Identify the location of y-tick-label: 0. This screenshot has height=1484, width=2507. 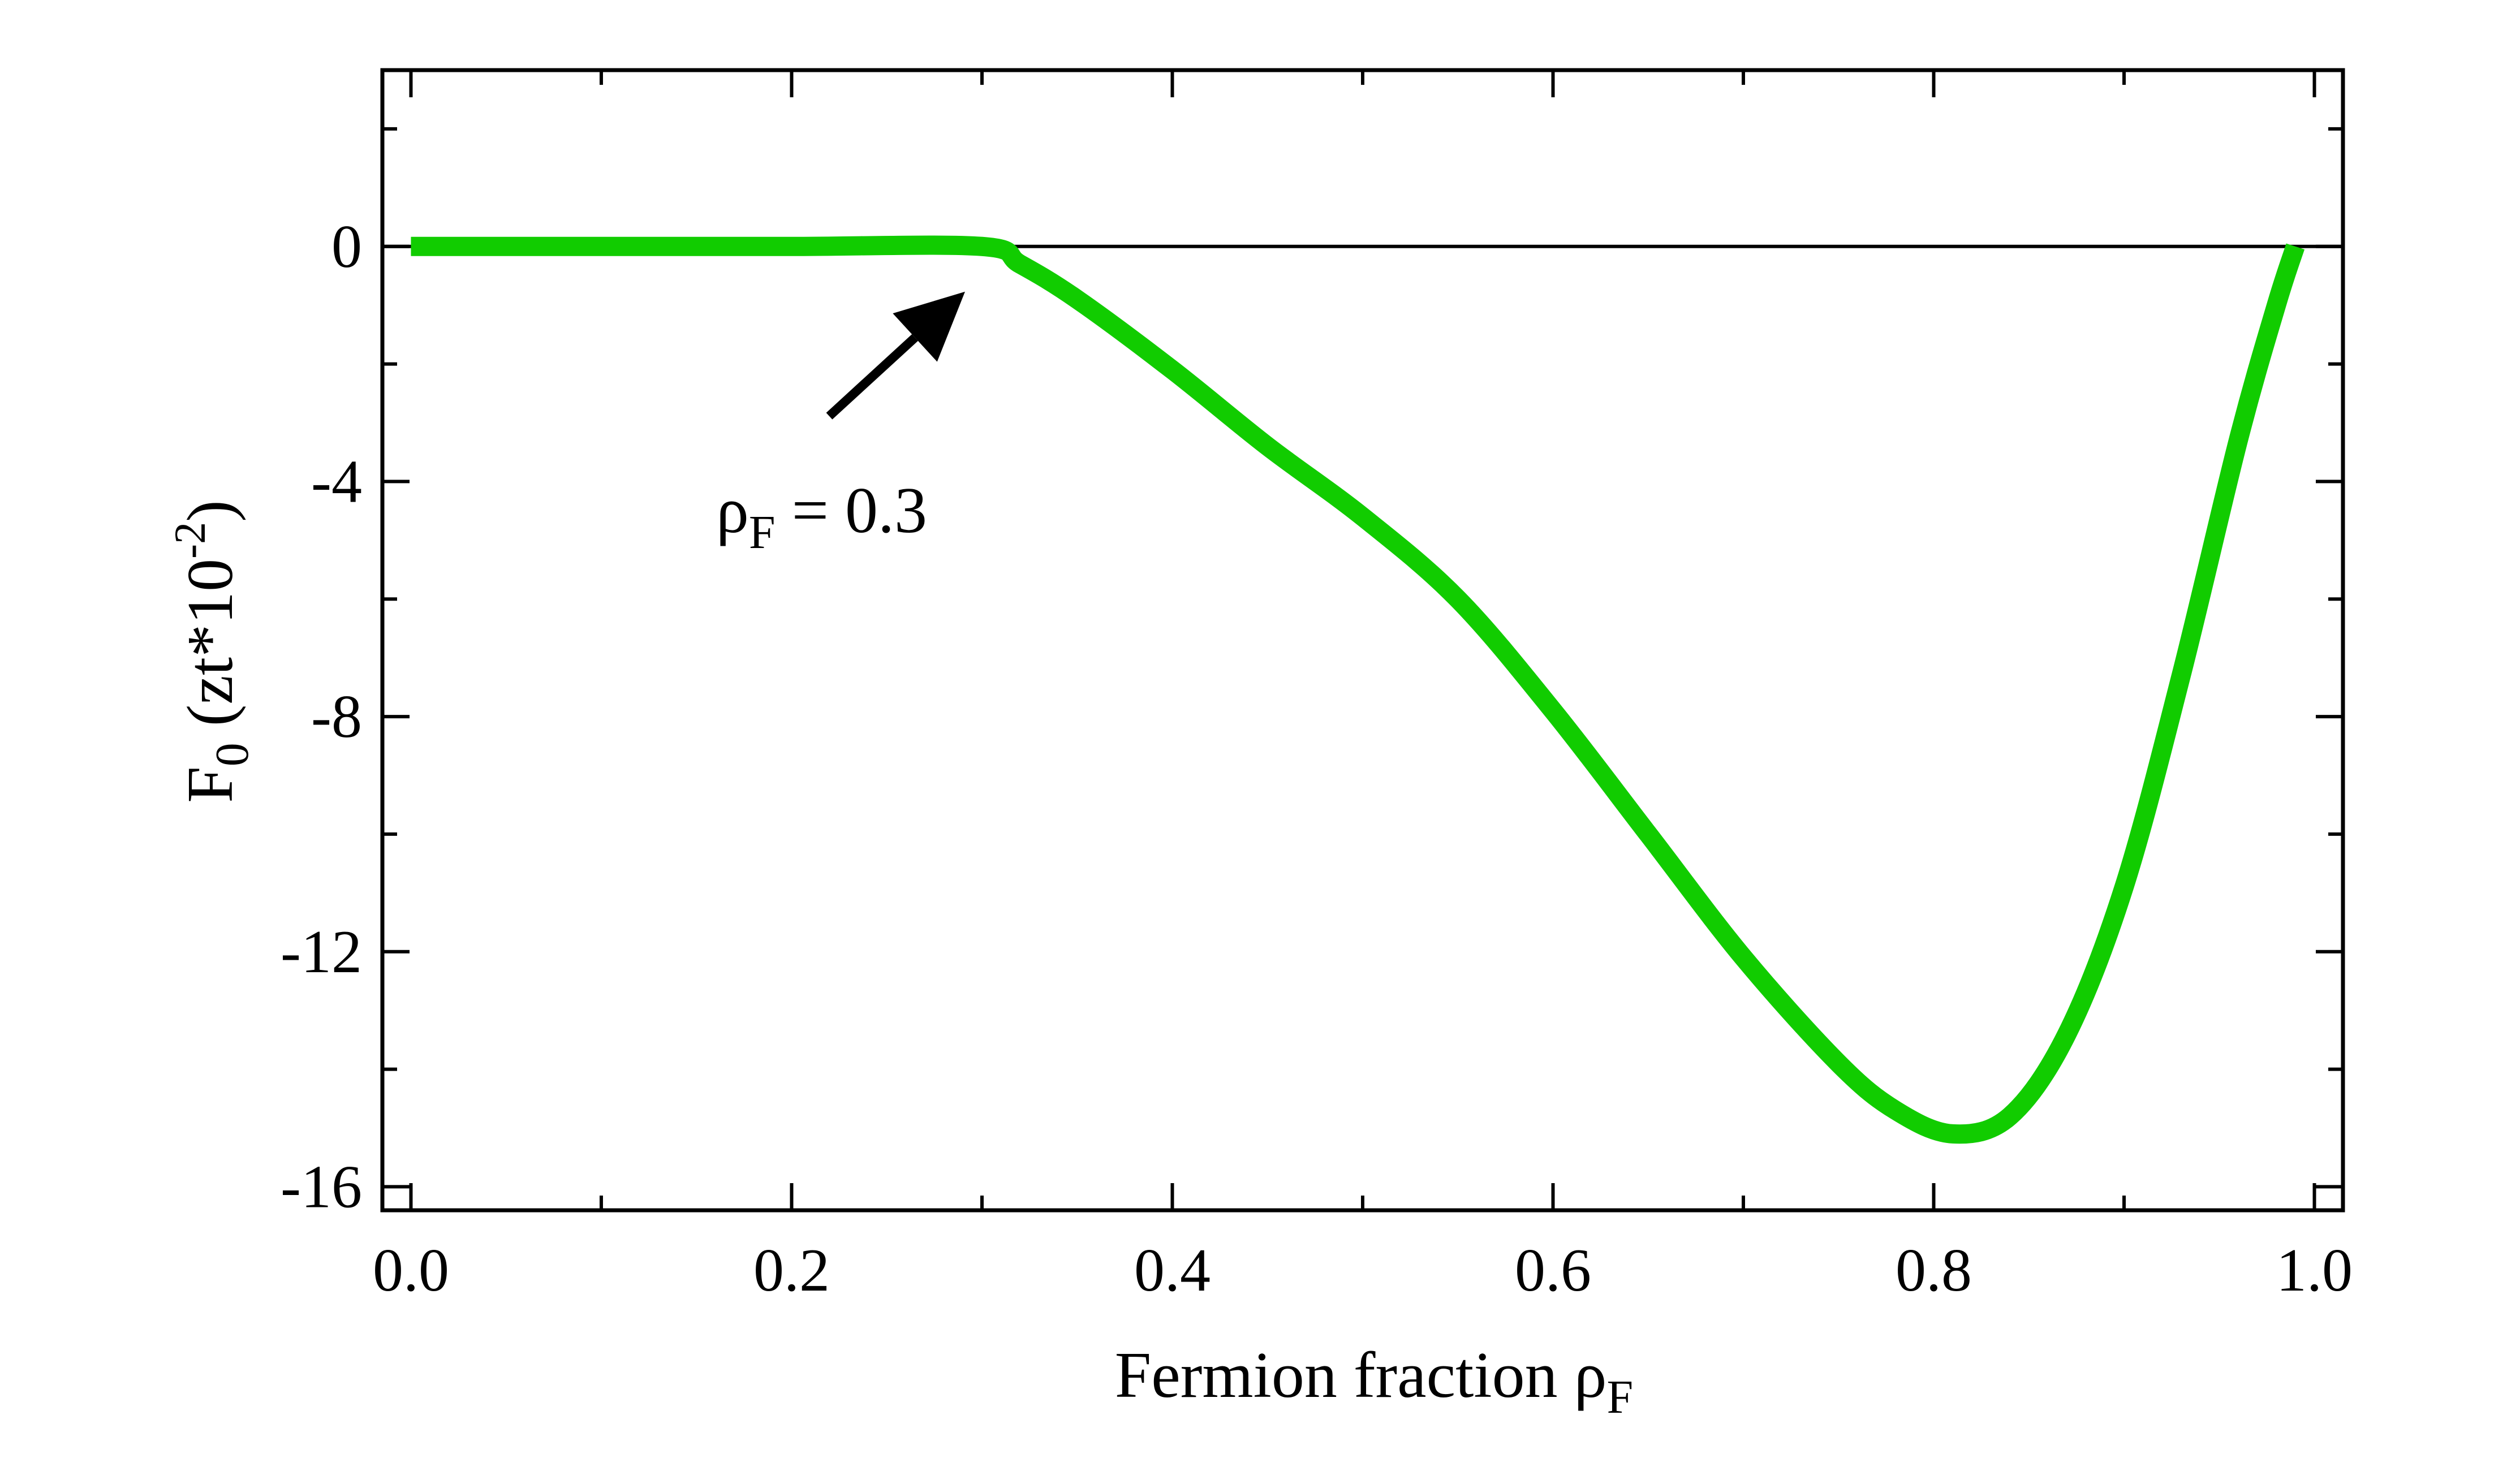
(347, 247).